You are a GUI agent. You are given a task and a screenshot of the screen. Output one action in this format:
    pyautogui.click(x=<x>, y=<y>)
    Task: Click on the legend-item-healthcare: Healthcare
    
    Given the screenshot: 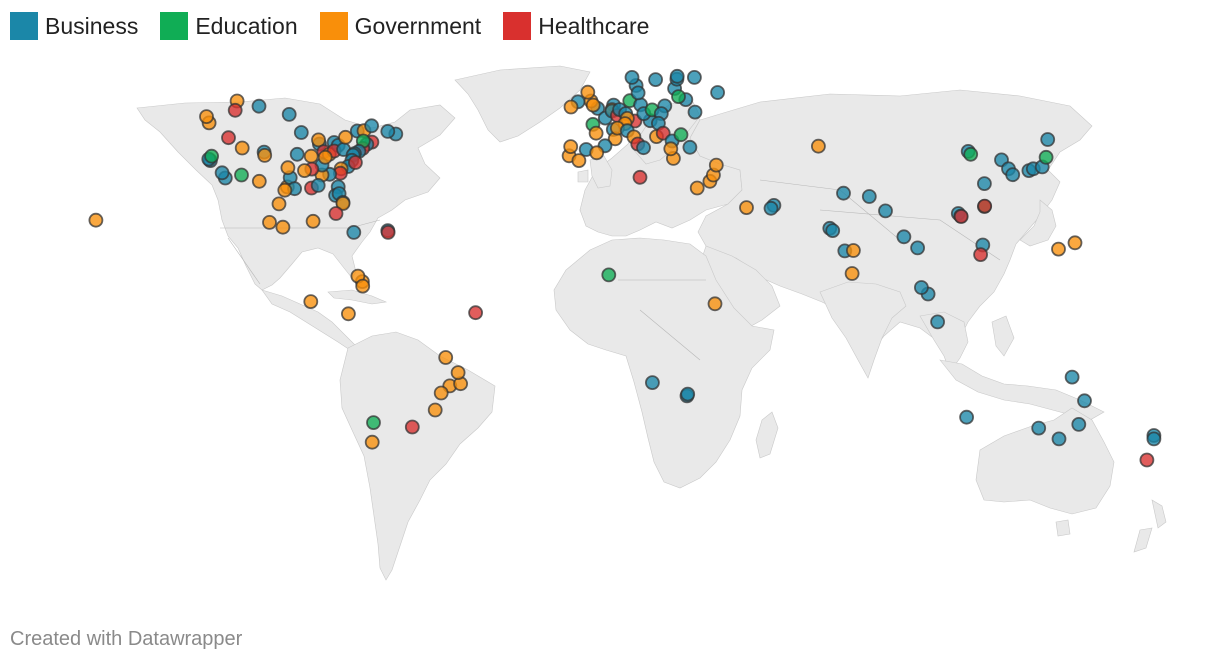 What is the action you would take?
    pyautogui.click(x=576, y=26)
    